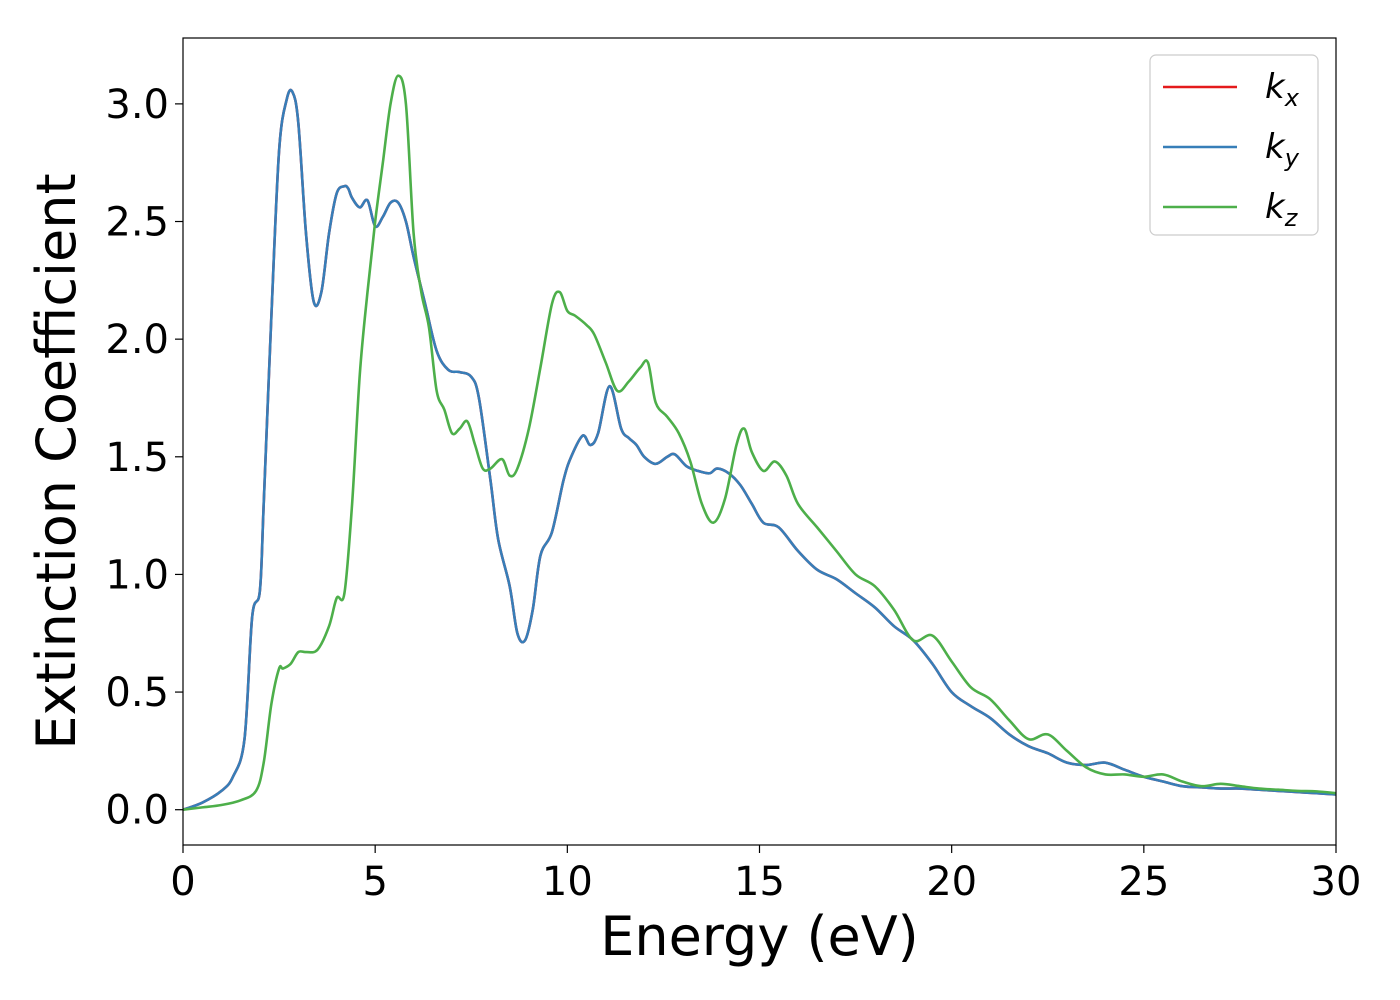 This screenshot has height=1000, width=1400. Describe the element at coordinates (137, 340) in the screenshot. I see `y-tick-label: 2.0` at that location.